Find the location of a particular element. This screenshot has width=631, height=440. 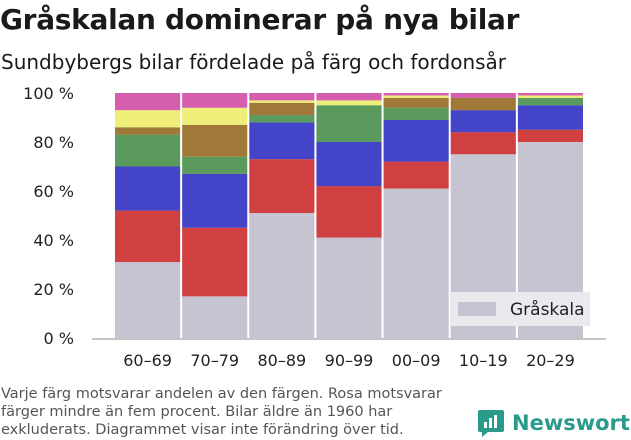

newsworthy-logo-icon is located at coordinates (491, 423).